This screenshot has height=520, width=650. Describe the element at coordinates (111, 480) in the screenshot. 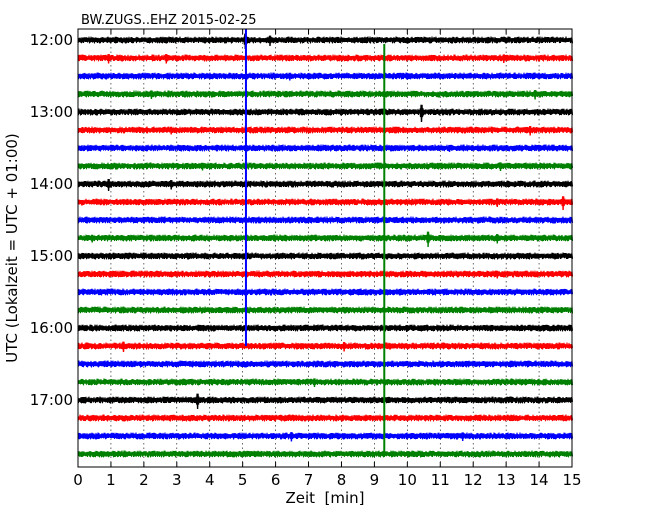

I see `x-tick-label: 1` at that location.